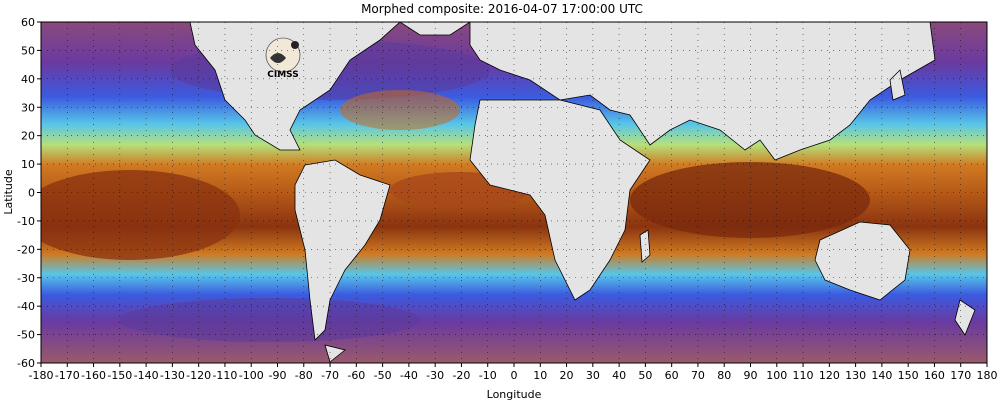 Image resolution: width=1004 pixels, height=410 pixels. What do you see at coordinates (960, 375) in the screenshot?
I see `x-tick-label: 170` at bounding box center [960, 375].